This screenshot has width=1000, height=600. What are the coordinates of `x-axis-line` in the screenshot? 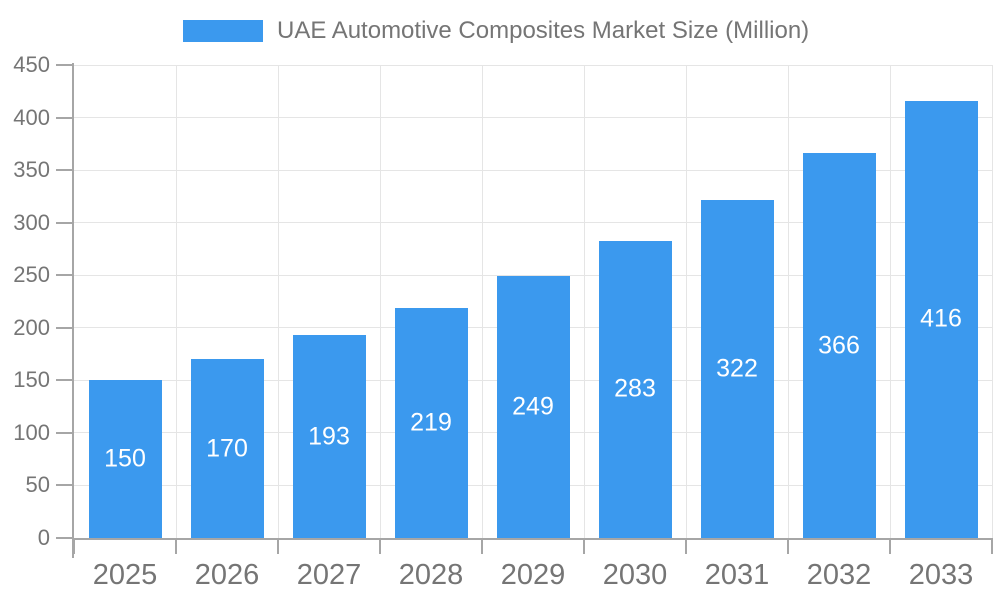 It's located at (533, 539).